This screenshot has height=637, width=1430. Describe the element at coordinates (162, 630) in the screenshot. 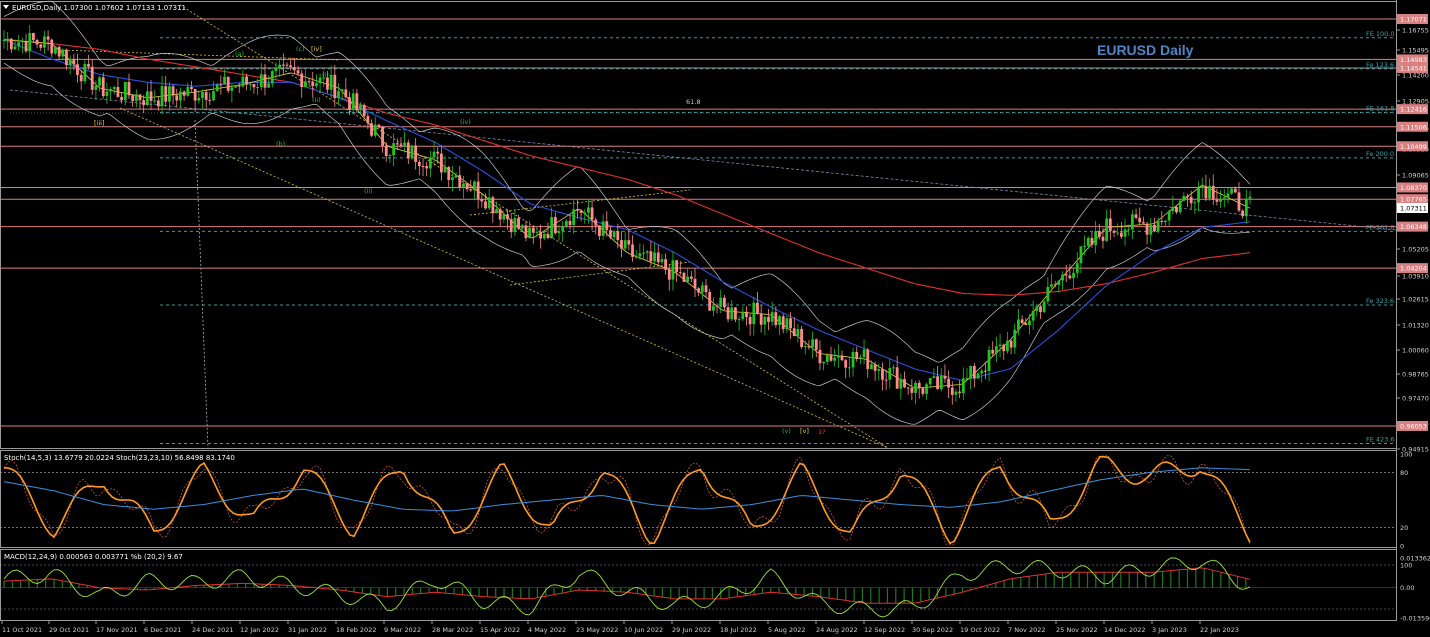

I see `date-tick-label: 6 Dec 2021` at that location.